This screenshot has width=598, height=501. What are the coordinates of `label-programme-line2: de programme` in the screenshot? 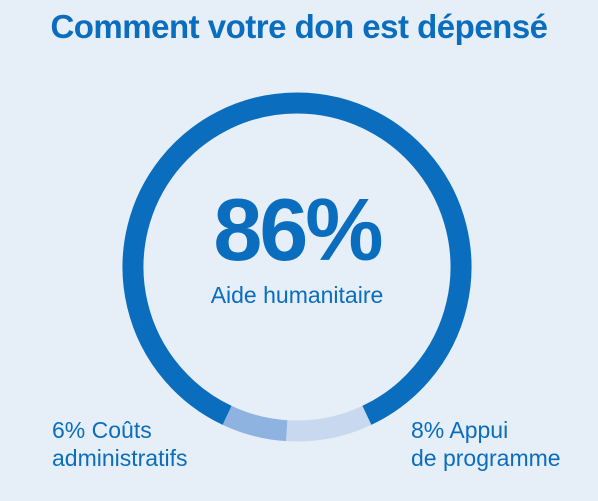 It's located at (486, 458).